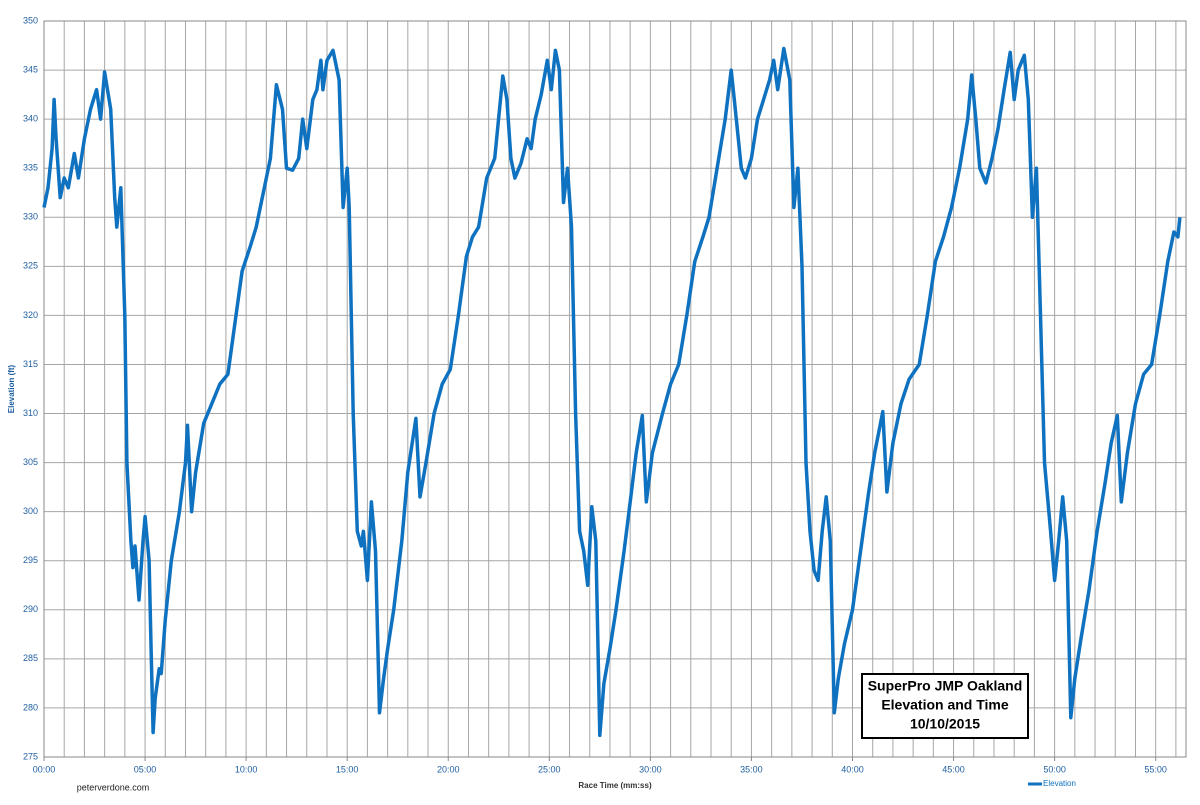 Image resolution: width=1200 pixels, height=805 pixels. Describe the element at coordinates (30, 119) in the screenshot. I see `y-tick-label: 340` at that location.